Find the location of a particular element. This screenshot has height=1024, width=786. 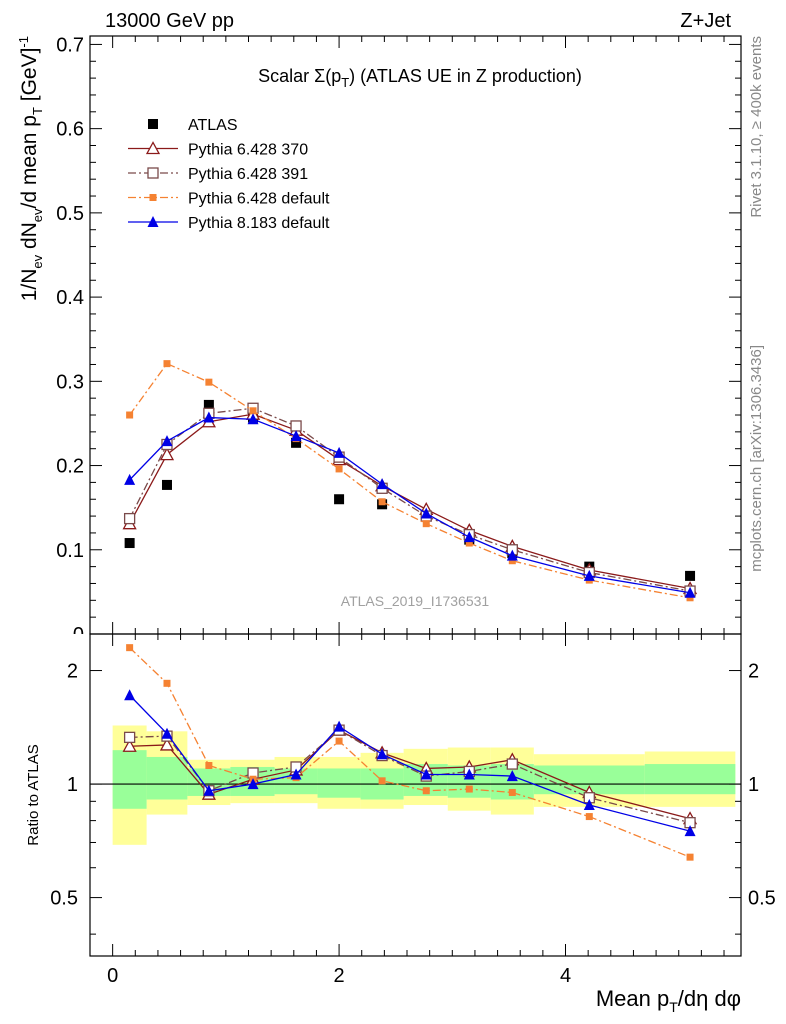

series-pythia-8-183-default is located at coordinates (410, 504).